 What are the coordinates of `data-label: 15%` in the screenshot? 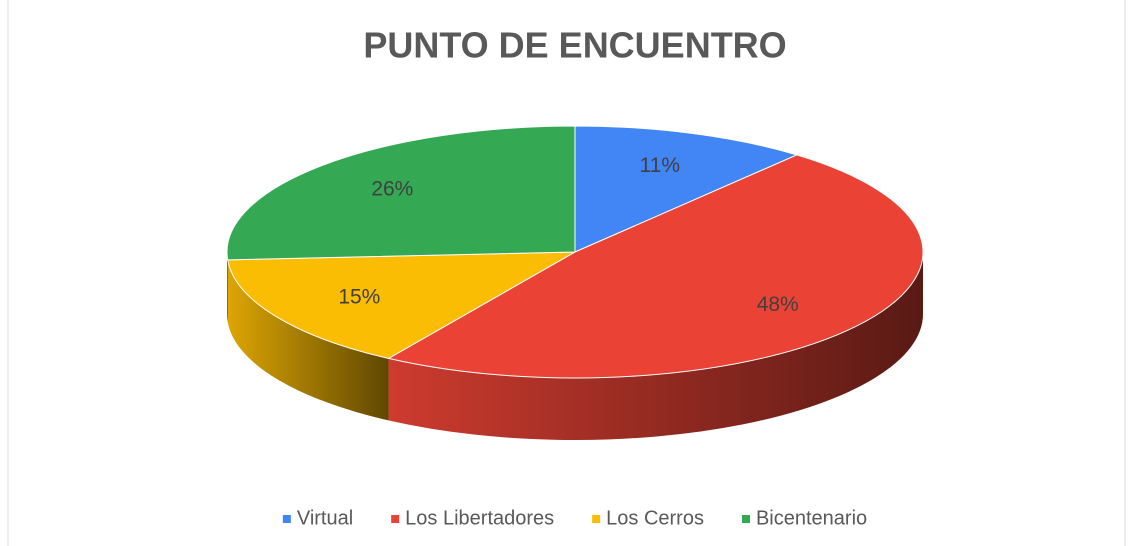 It's located at (359, 297).